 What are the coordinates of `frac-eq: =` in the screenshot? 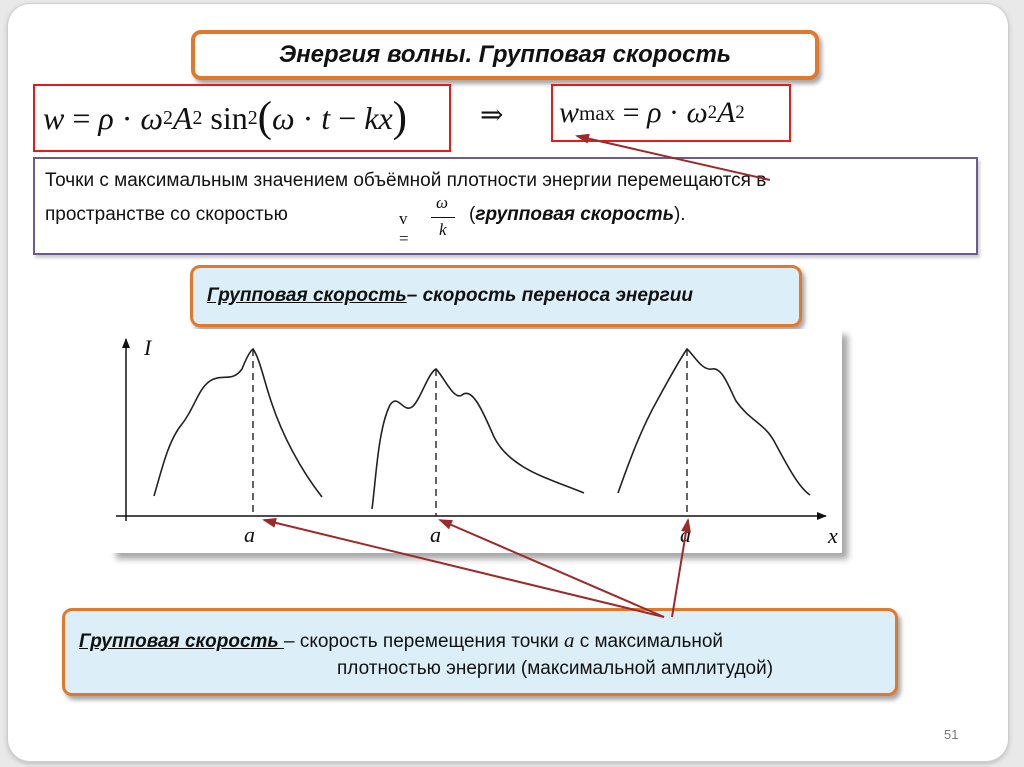 It's located at (404, 238).